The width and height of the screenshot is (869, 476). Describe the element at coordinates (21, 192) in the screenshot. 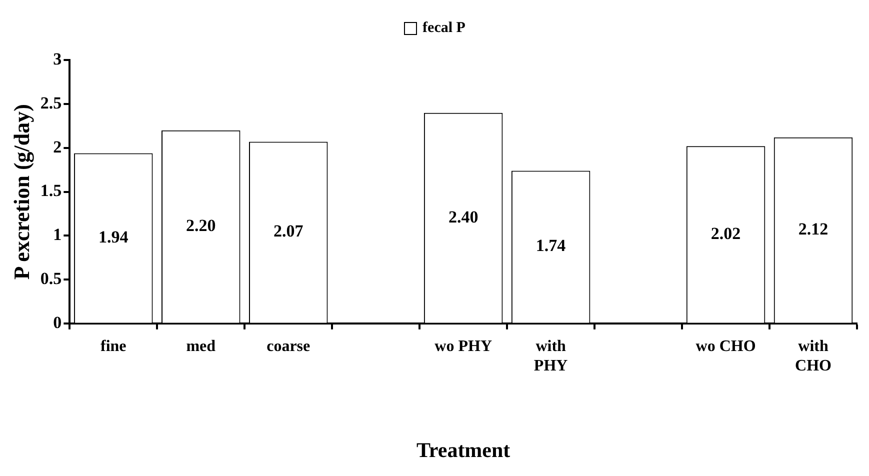

I see `y-axis-title: P excretion (g/day)` at that location.